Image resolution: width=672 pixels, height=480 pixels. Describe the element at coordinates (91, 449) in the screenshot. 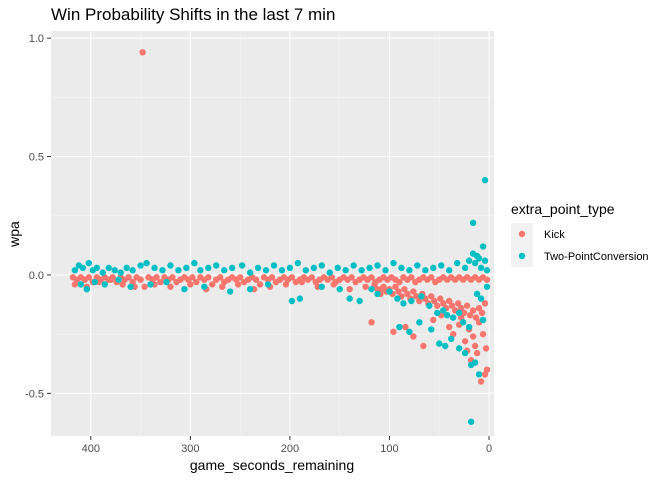

I see `x-tick-label: 400` at that location.